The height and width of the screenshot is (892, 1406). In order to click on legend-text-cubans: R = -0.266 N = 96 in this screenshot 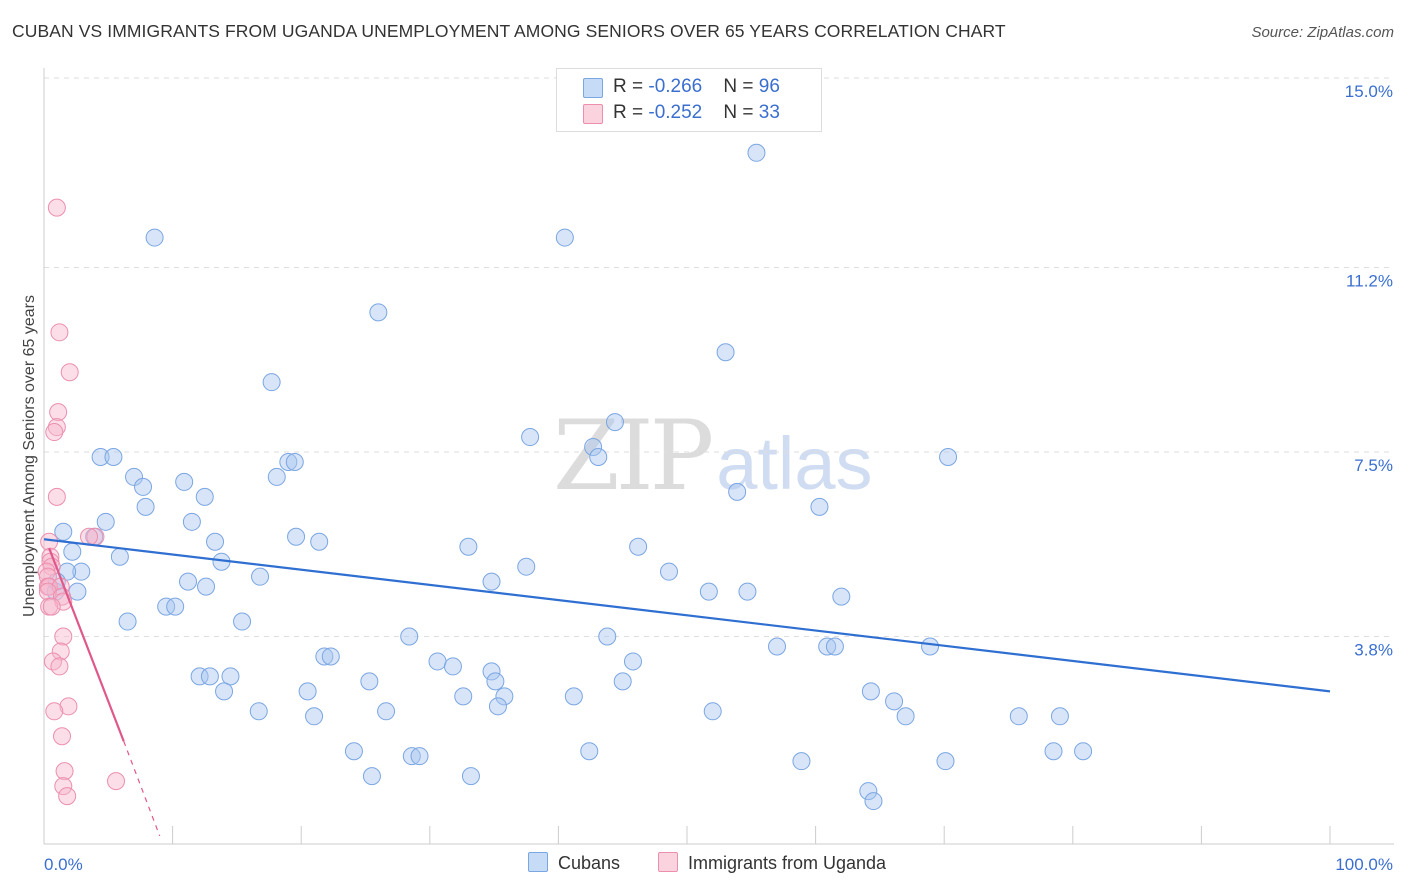, I will do `click(696, 86)`.